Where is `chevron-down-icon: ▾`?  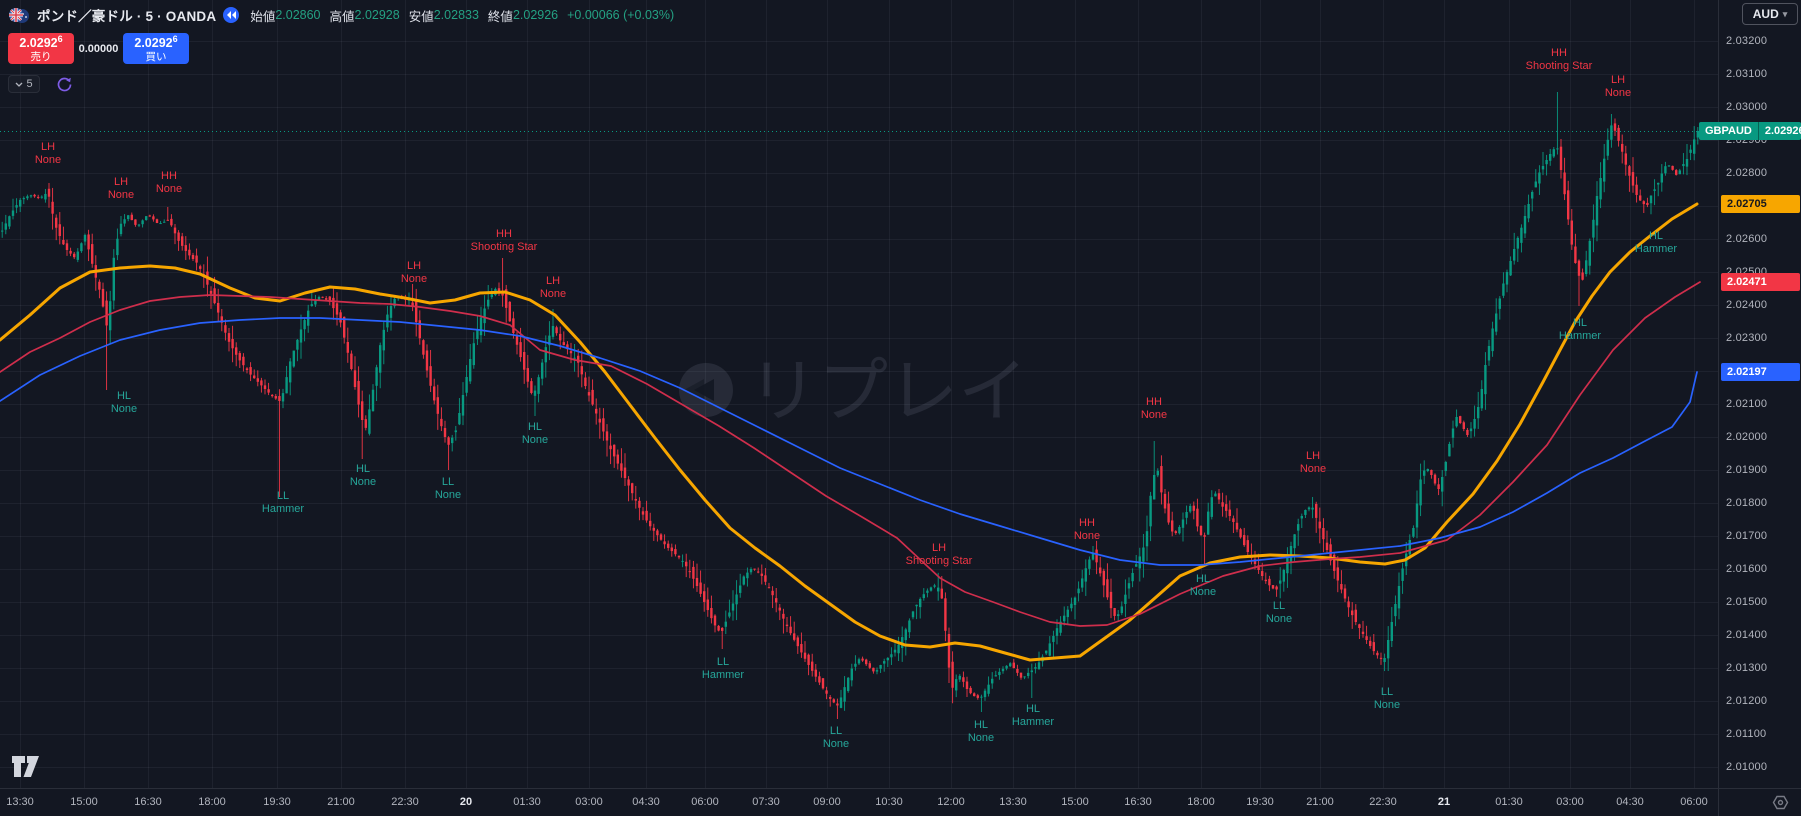
chevron-down-icon: ▾ is located at coordinates (1785, 13).